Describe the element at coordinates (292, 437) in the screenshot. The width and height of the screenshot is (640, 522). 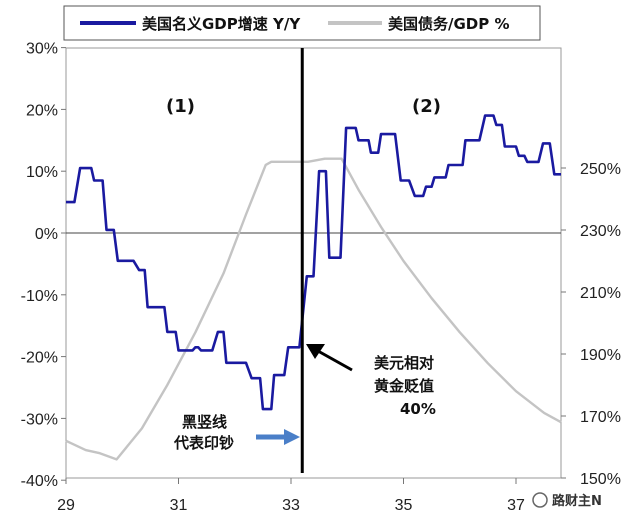
I see `black-line-arrow-head` at that location.